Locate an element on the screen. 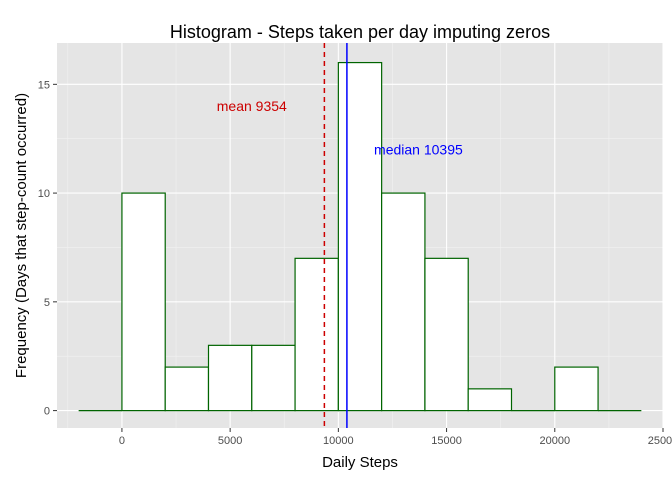  x-tick-label: 15000 is located at coordinates (446, 441).